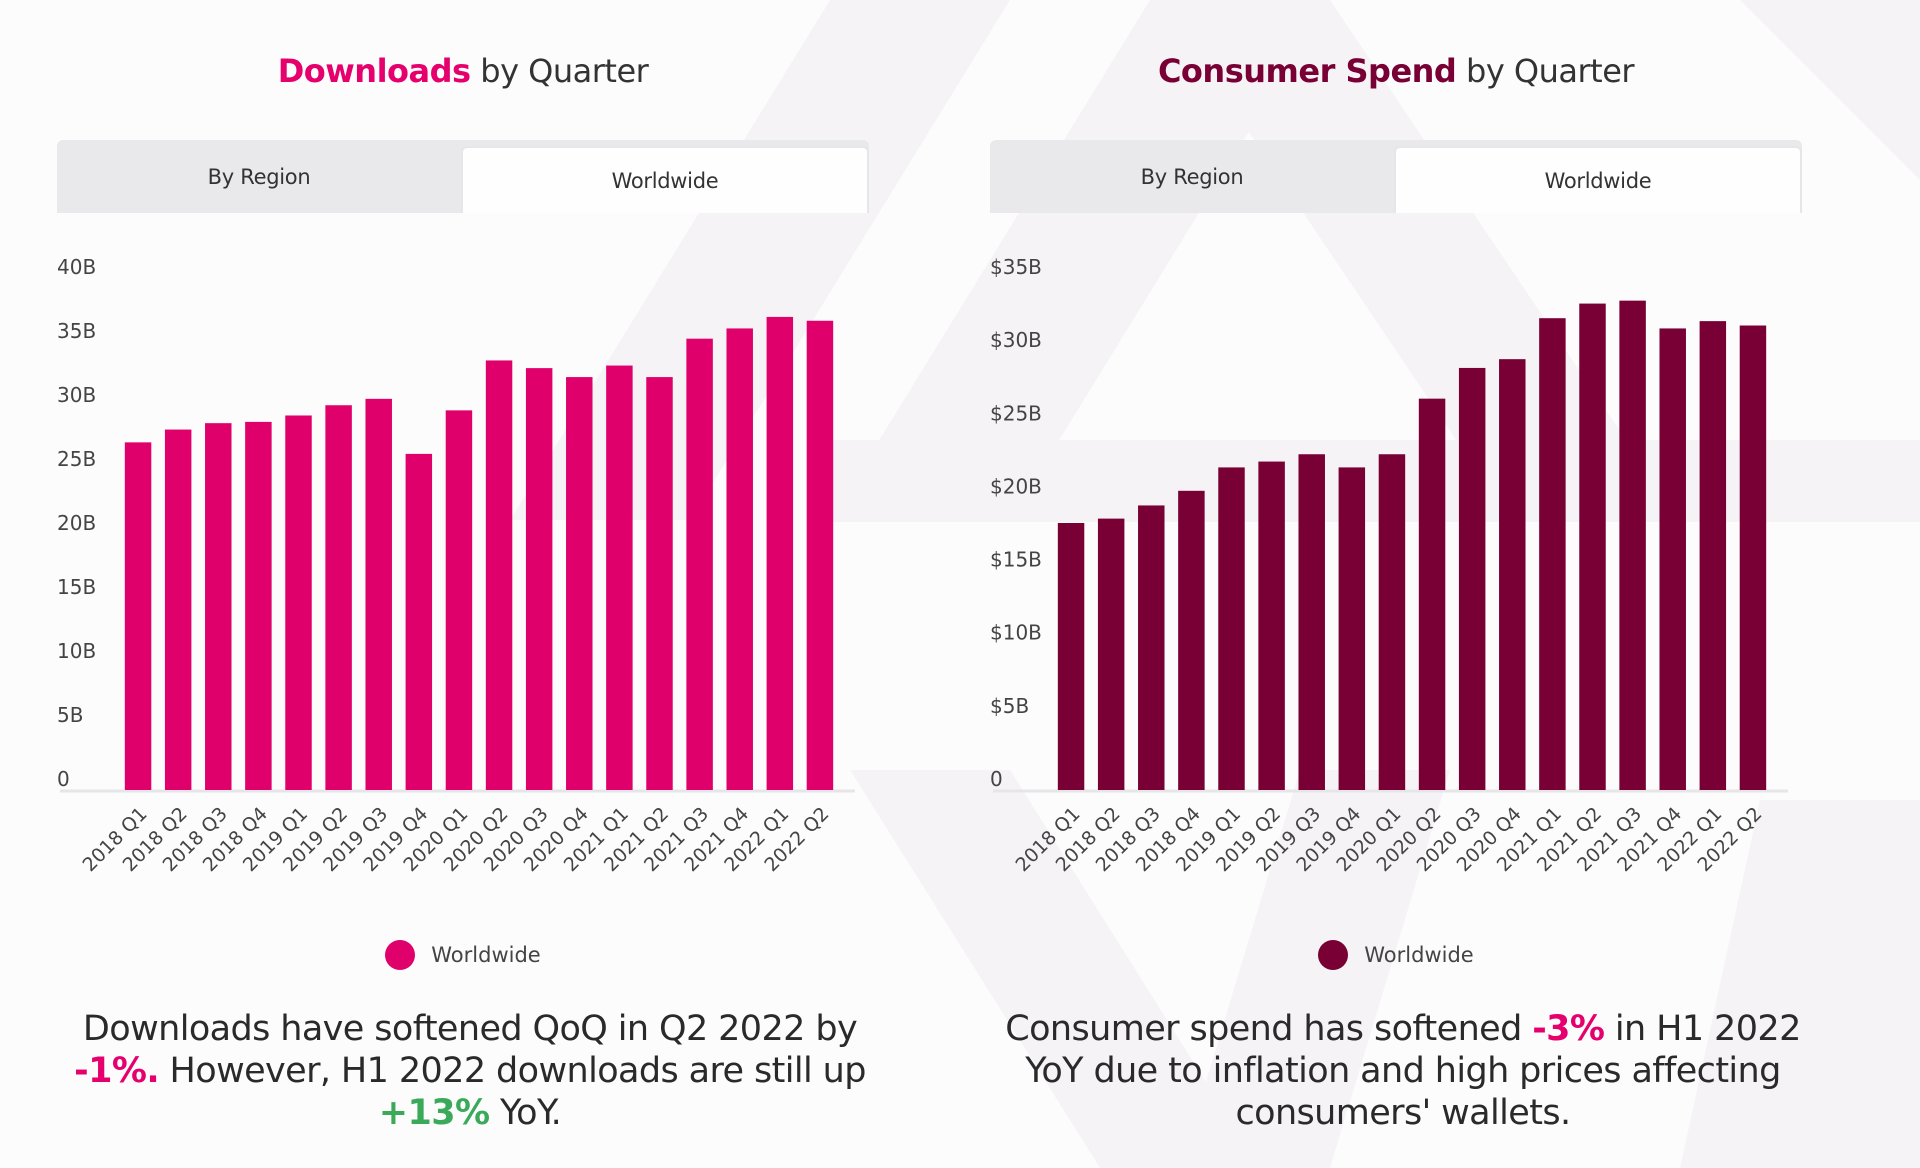 This screenshot has height=1168, width=1920. What do you see at coordinates (1370, 481) in the screenshot?
I see `bg-band` at bounding box center [1370, 481].